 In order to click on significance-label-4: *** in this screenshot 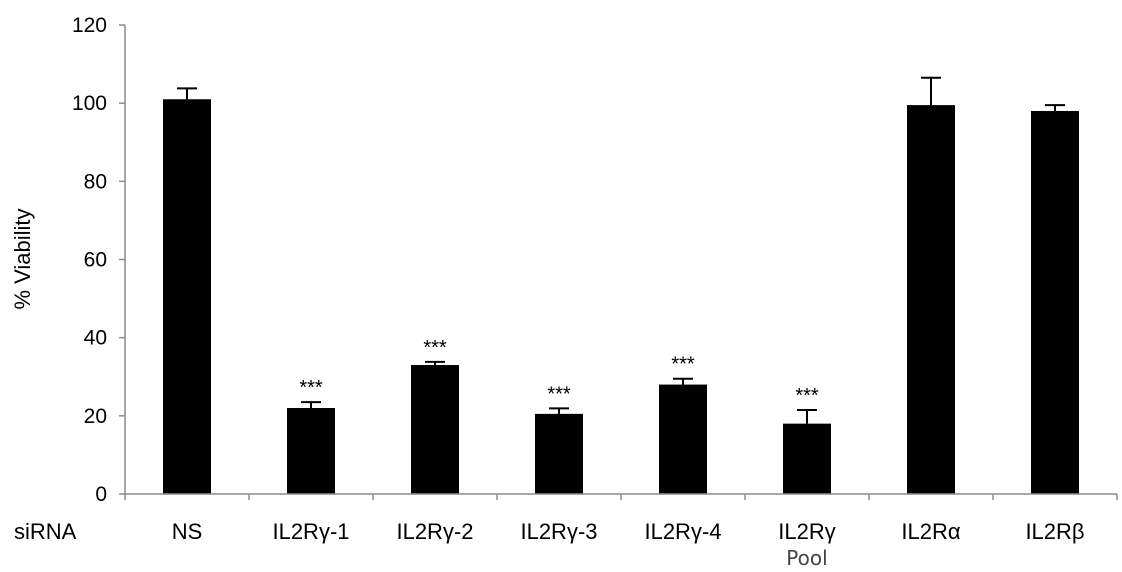, I will do `click(683, 365)`.